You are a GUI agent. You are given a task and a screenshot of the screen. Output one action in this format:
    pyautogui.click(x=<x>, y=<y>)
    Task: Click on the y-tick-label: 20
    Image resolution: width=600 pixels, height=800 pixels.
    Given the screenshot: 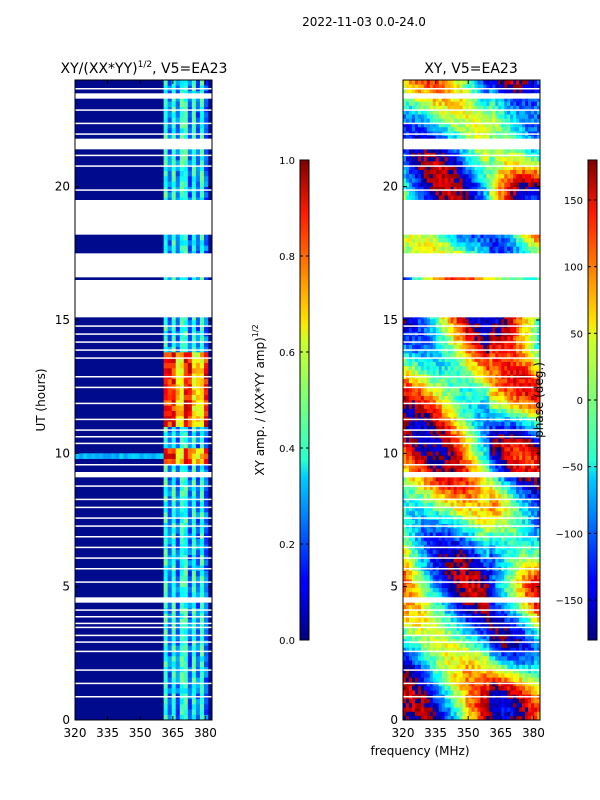 What is the action you would take?
    pyautogui.click(x=62, y=187)
    